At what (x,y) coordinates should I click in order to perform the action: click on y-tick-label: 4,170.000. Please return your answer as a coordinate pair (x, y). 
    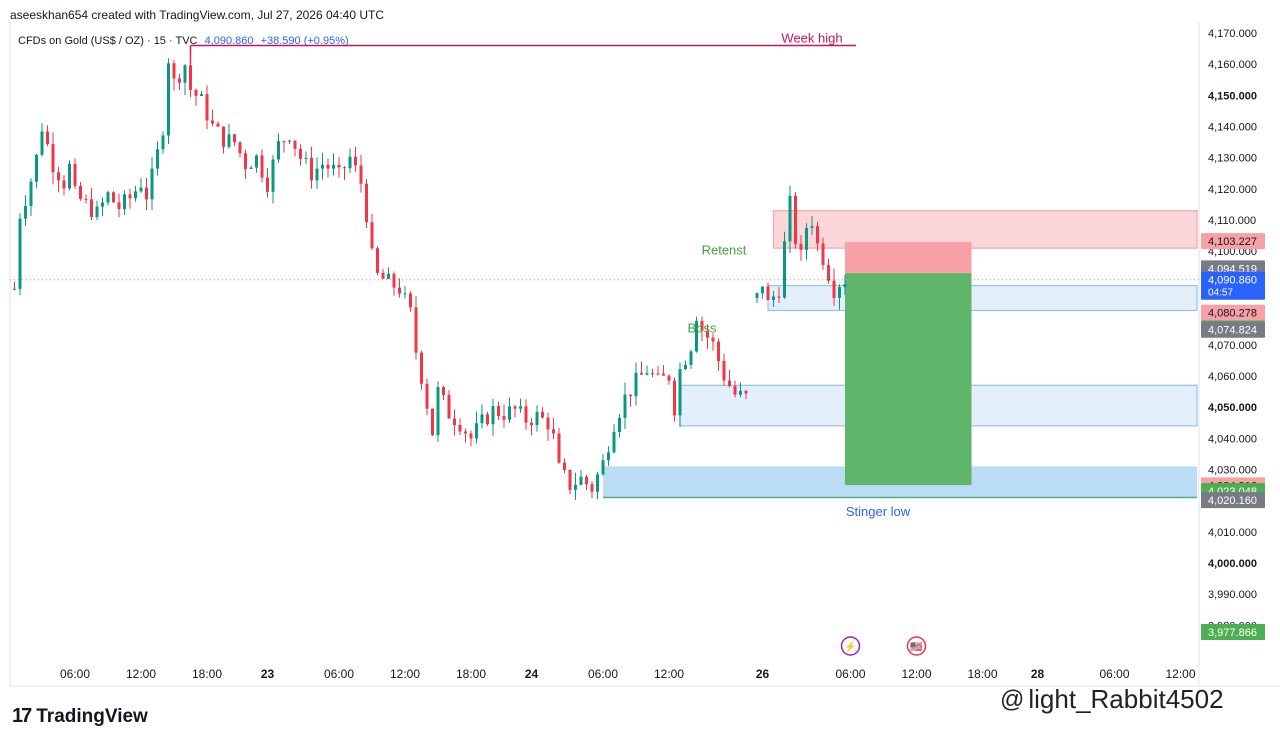
    Looking at the image, I should click on (1232, 34).